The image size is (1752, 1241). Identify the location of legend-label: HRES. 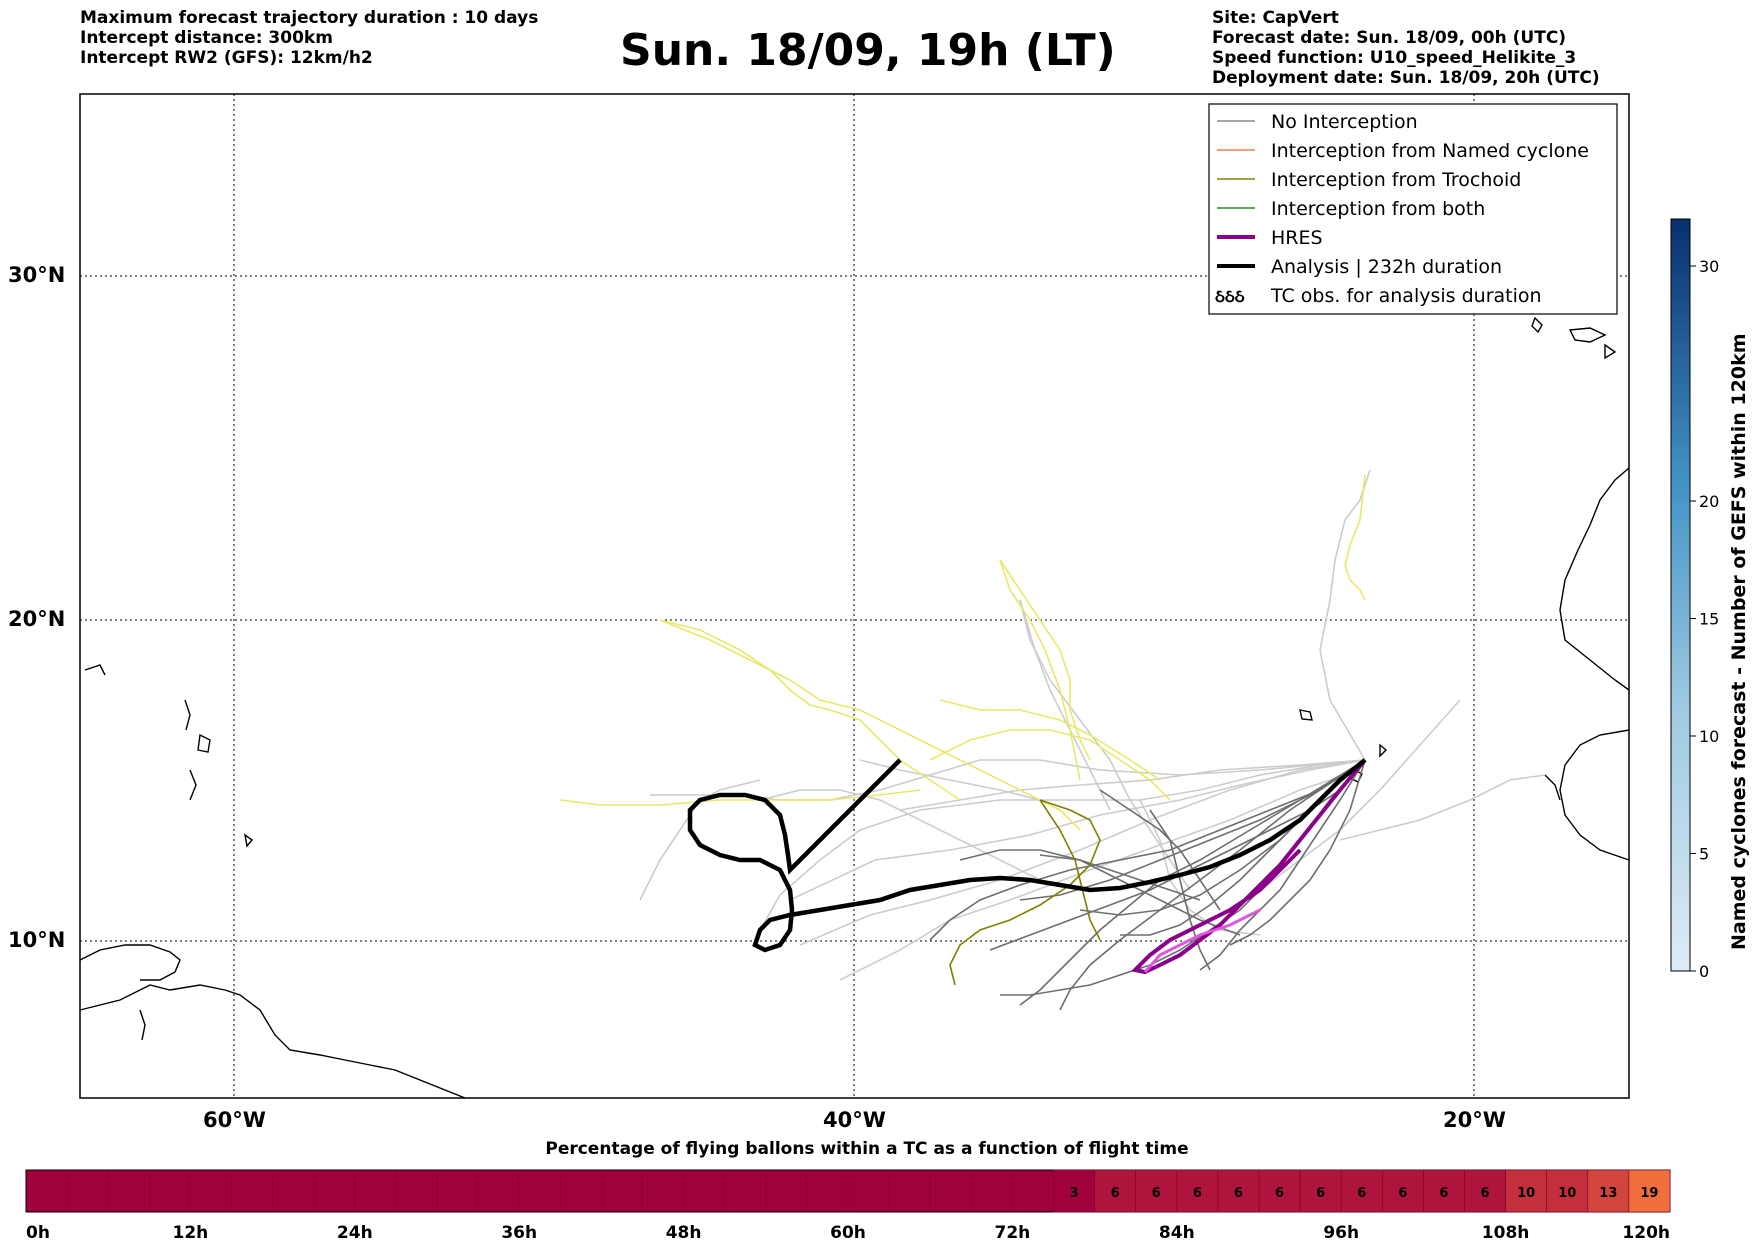
(1297, 238).